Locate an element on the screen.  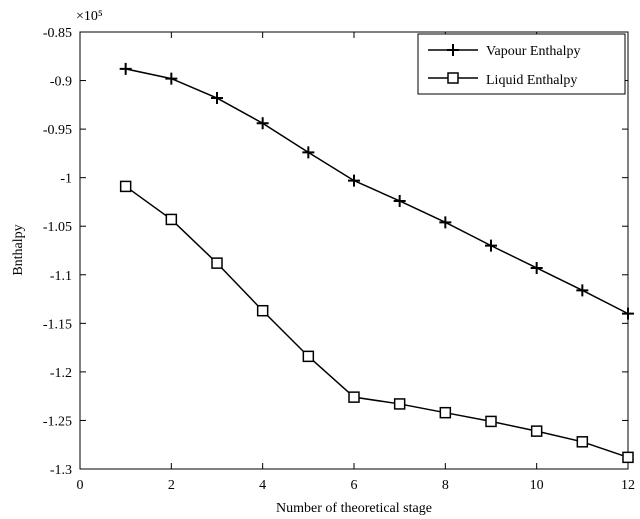
y-tick-label: -1.3 is located at coordinates (61, 470).